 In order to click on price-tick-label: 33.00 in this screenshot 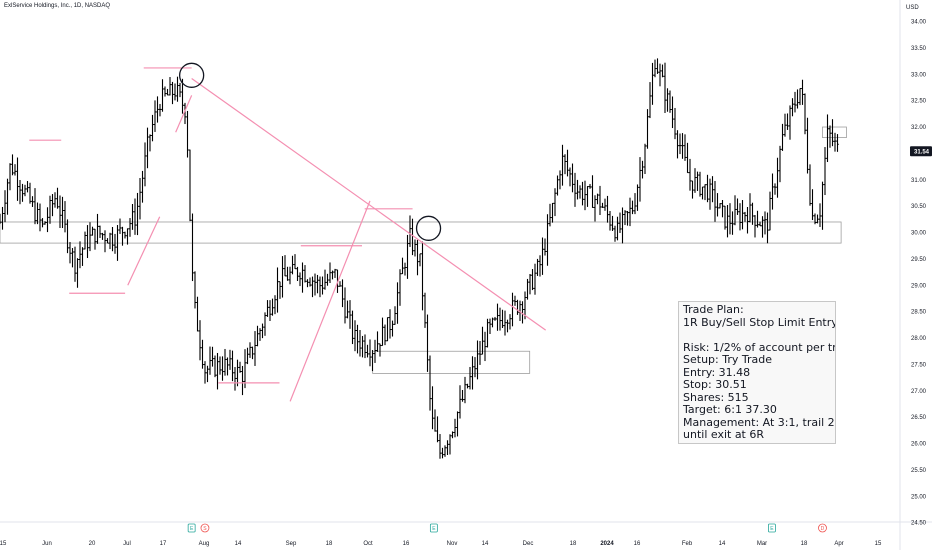, I will do `click(919, 75)`.